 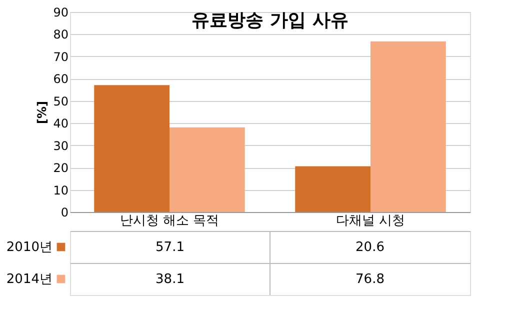 What do you see at coordinates (29, 247) in the screenshot?
I see `legend-label: 2010년` at bounding box center [29, 247].